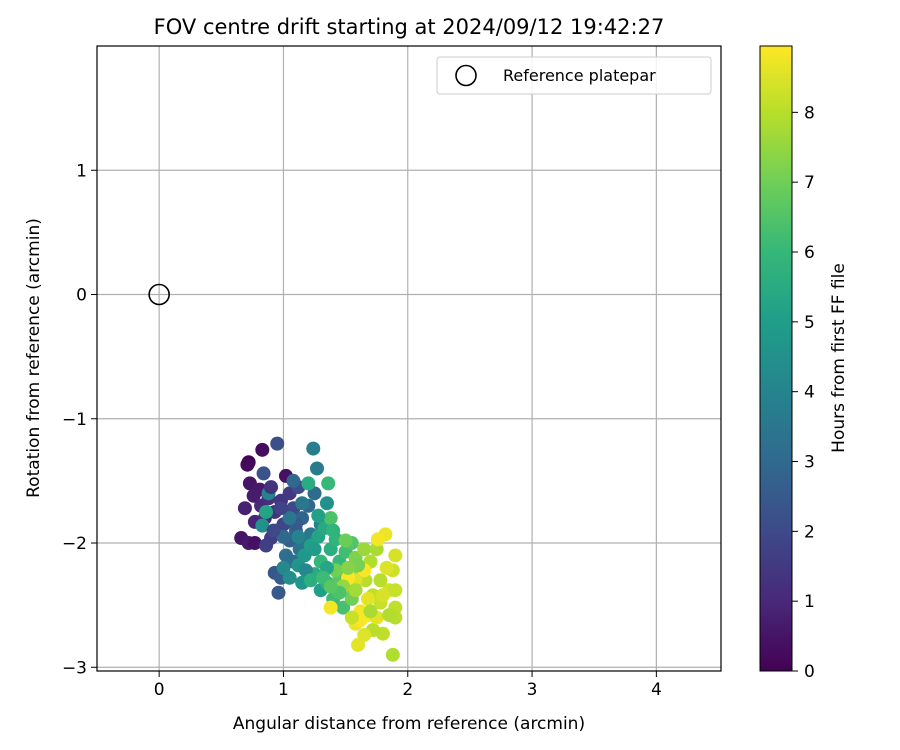 The width and height of the screenshot is (900, 750). I want to click on legend: Reference platepar, so click(574, 75).